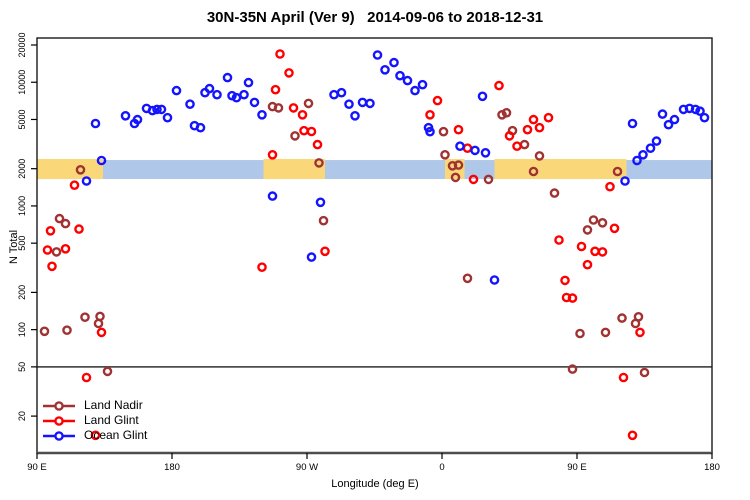 This screenshot has width=750, height=500. Describe the element at coordinates (22, 329) in the screenshot. I see `y-tick-label: 100` at that location.